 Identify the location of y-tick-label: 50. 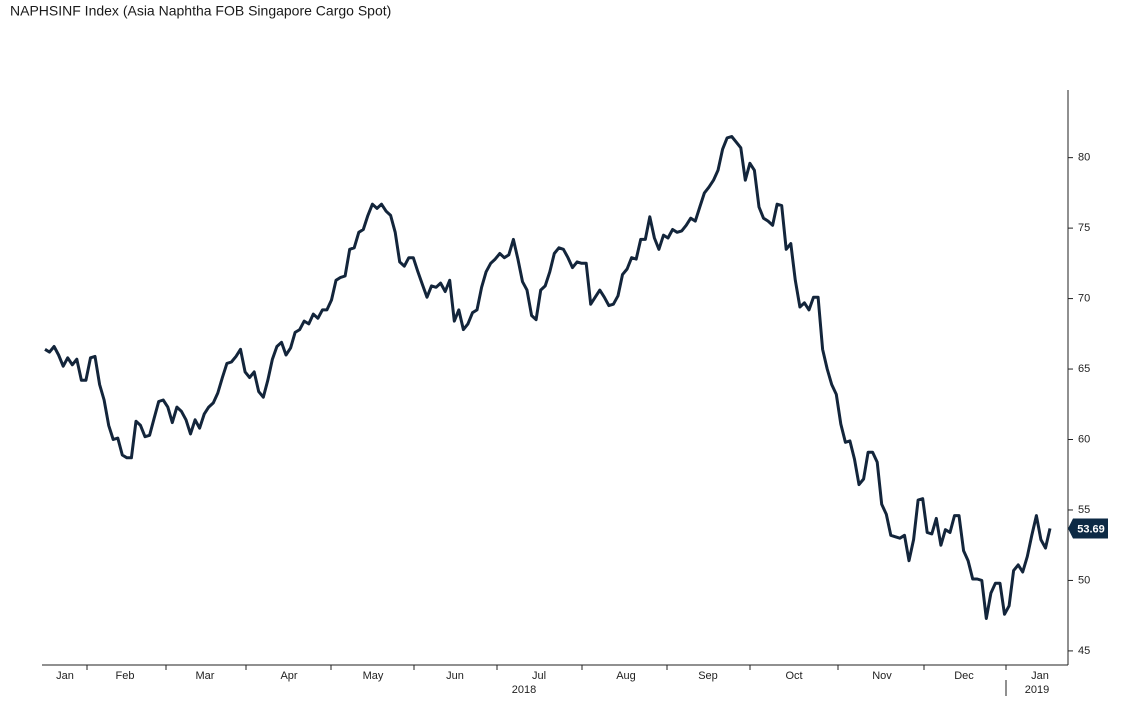
(1084, 580).